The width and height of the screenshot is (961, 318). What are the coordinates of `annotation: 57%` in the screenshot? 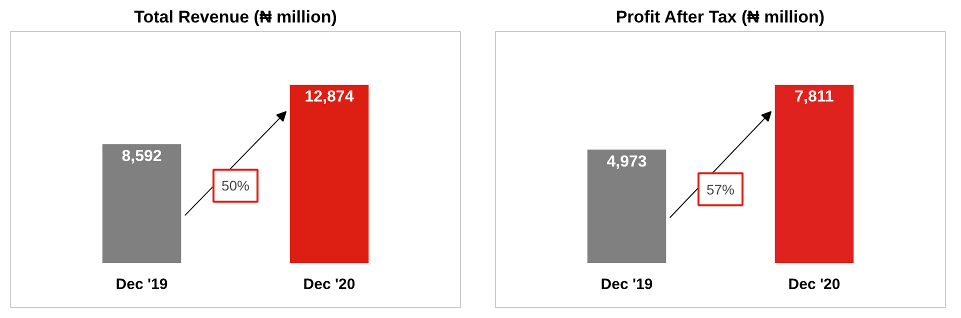 It's located at (720, 189).